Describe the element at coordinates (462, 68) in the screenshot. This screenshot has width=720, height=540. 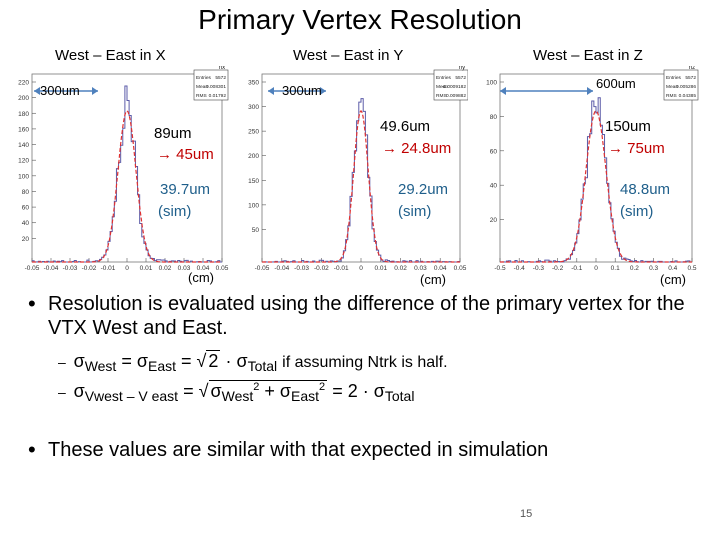
I see `stats-name: hy` at that location.